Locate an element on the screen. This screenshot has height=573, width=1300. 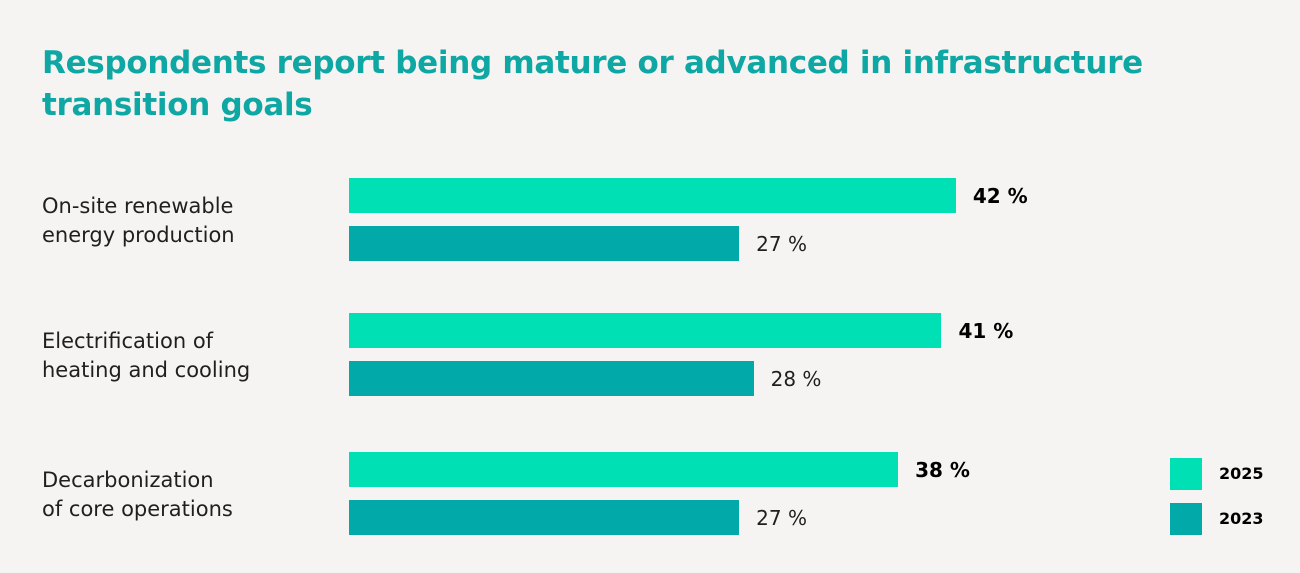
category-label-line: of core operations is located at coordinates (137, 509).